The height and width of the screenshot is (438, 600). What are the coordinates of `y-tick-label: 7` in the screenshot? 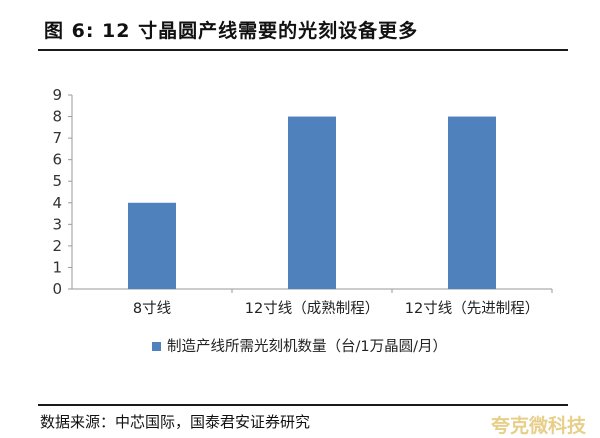 It's located at (57, 138).